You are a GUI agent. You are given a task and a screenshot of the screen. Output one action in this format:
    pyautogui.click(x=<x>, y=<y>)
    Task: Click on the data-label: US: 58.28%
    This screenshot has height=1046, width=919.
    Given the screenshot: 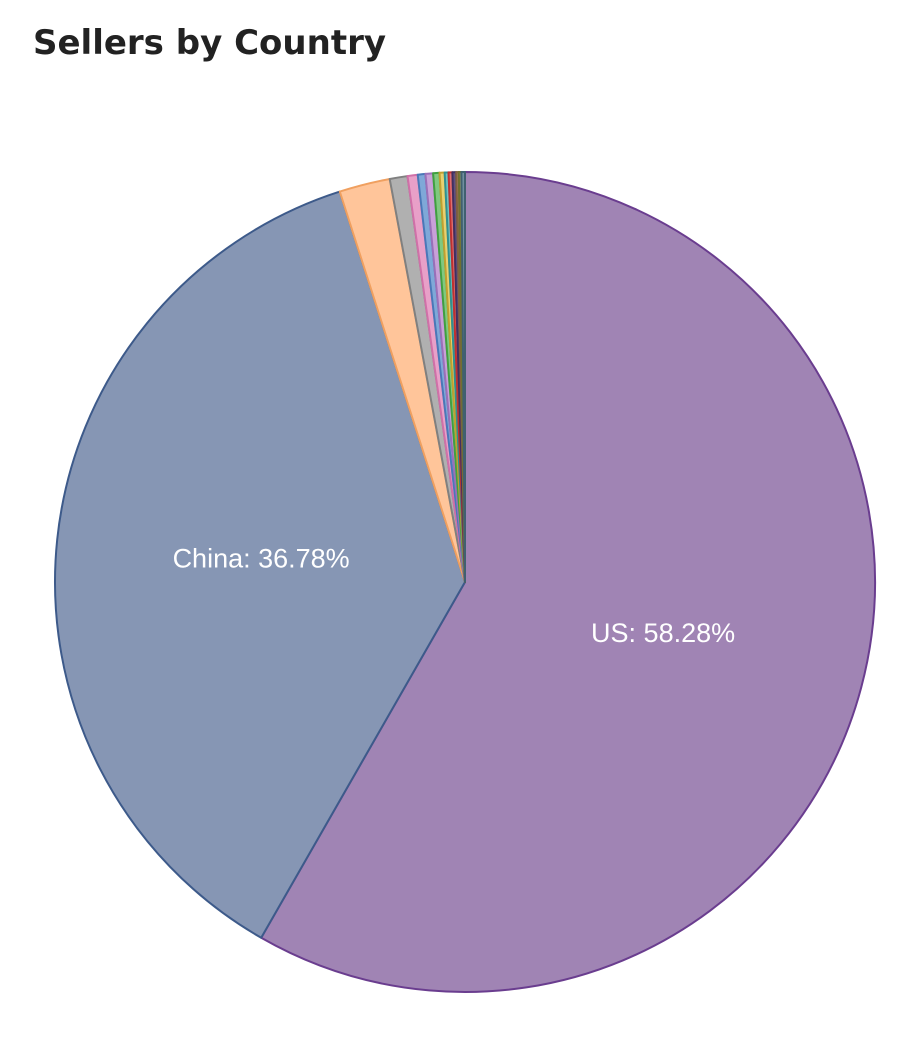 What is the action you would take?
    pyautogui.click(x=663, y=633)
    